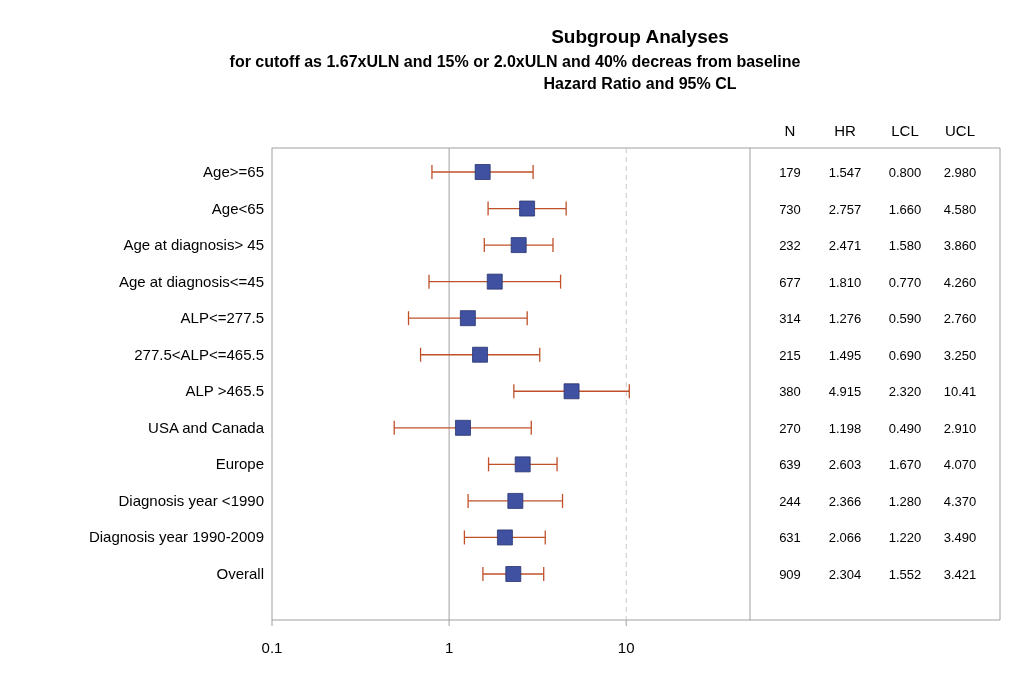  What do you see at coordinates (224, 391) in the screenshot?
I see `y-tick-label: ALP >465.5` at bounding box center [224, 391].